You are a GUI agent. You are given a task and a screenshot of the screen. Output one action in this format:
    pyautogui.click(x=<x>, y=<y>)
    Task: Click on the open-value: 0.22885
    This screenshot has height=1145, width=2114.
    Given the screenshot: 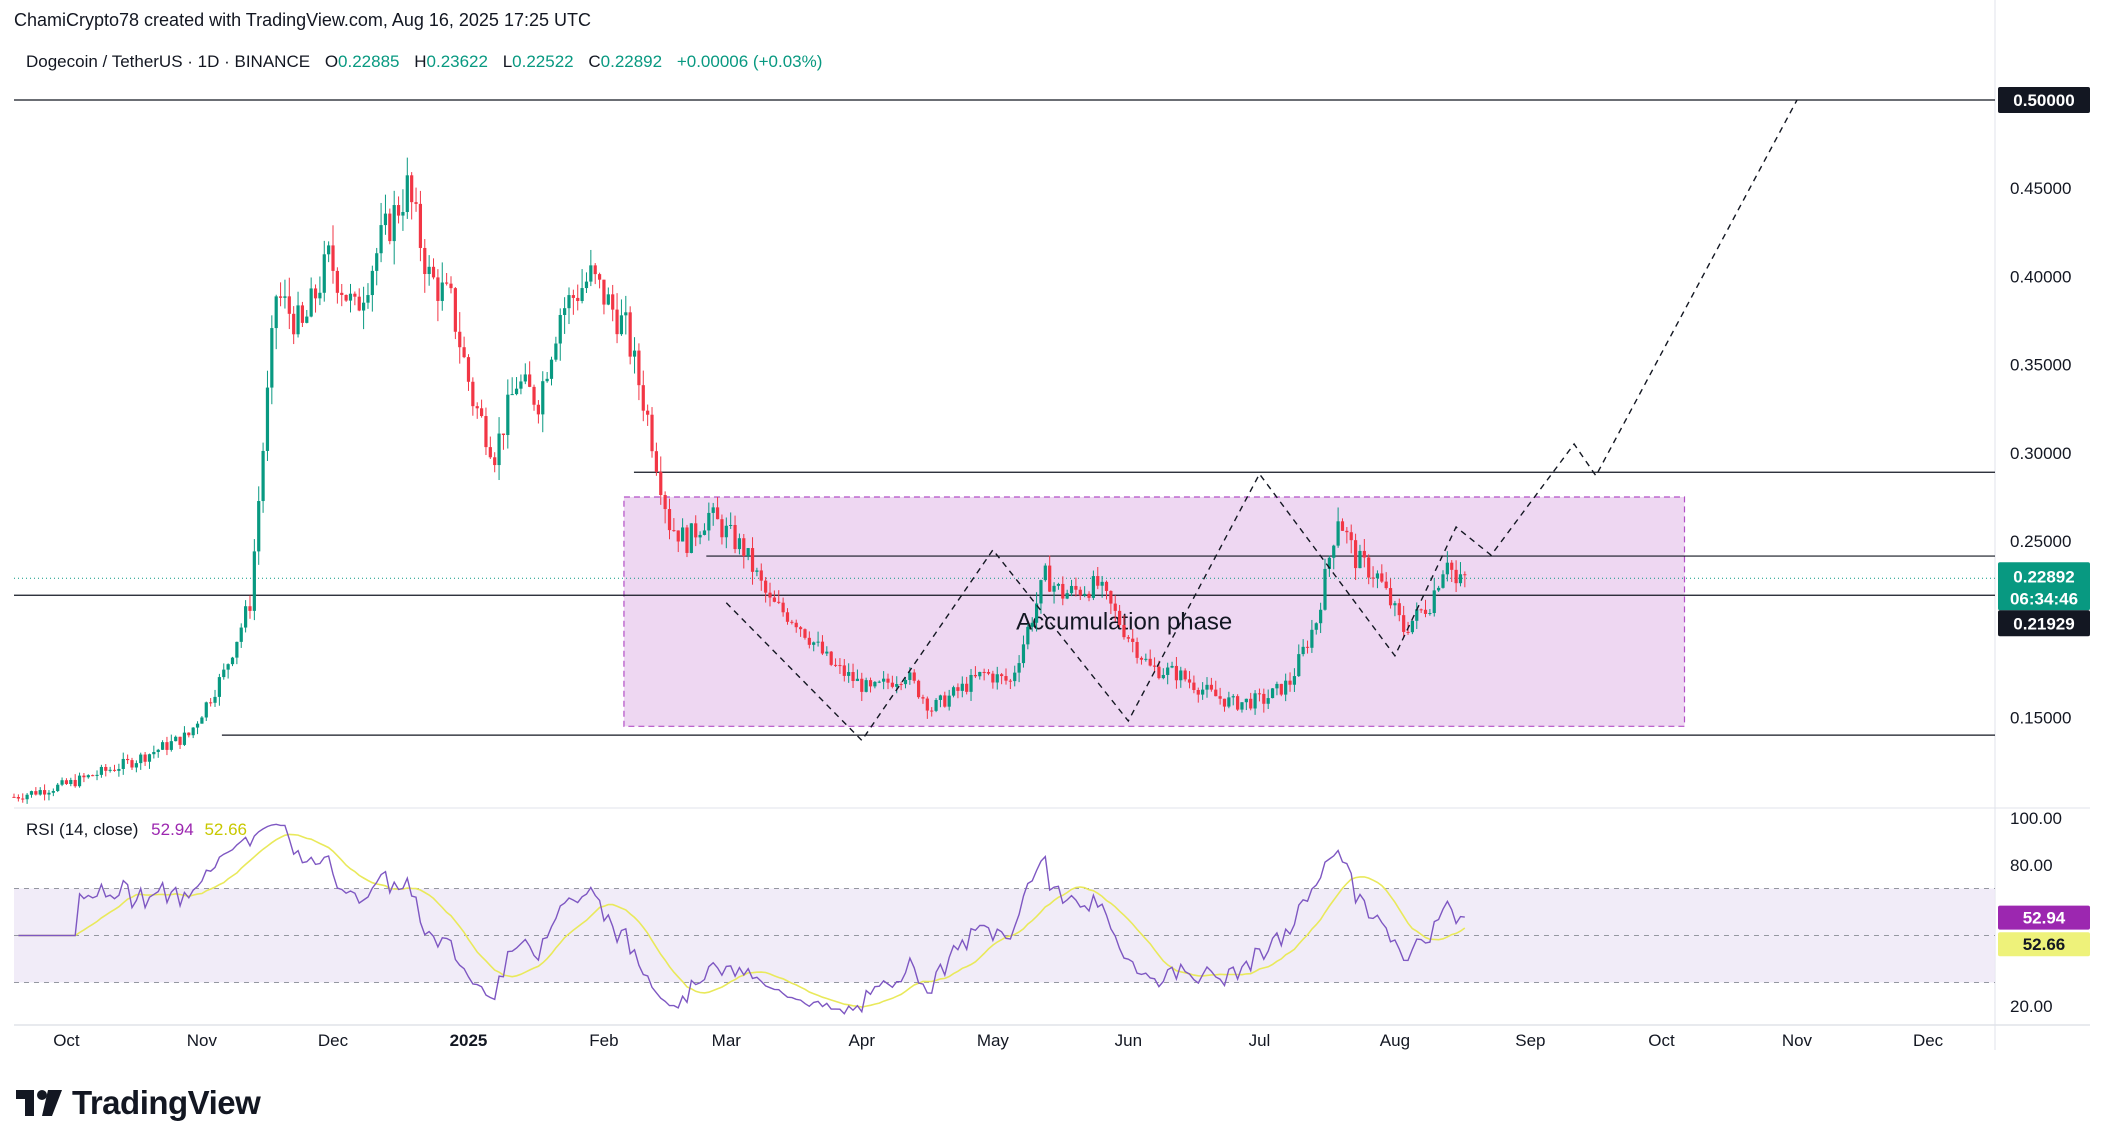 What is the action you would take?
    pyautogui.click(x=369, y=61)
    